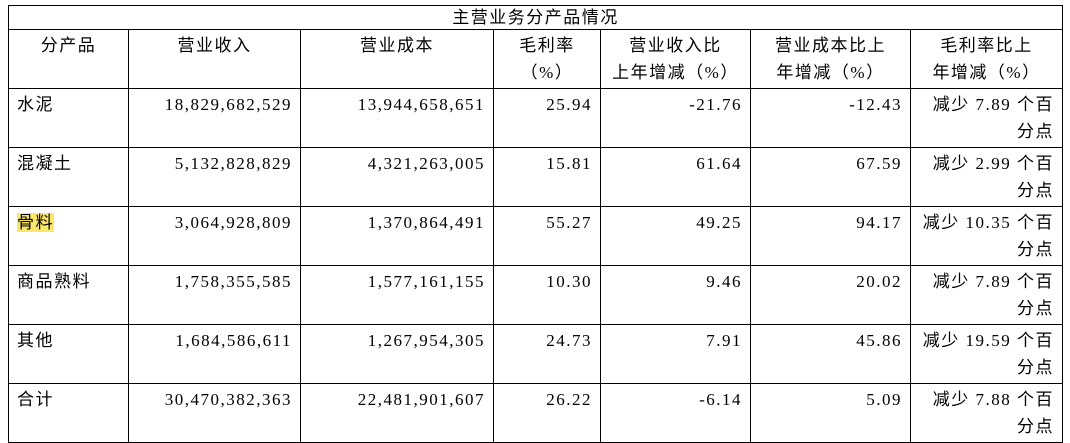  What do you see at coordinates (421, 104) in the screenshot?
I see `cell-text: 13,944,658,651` at bounding box center [421, 104].